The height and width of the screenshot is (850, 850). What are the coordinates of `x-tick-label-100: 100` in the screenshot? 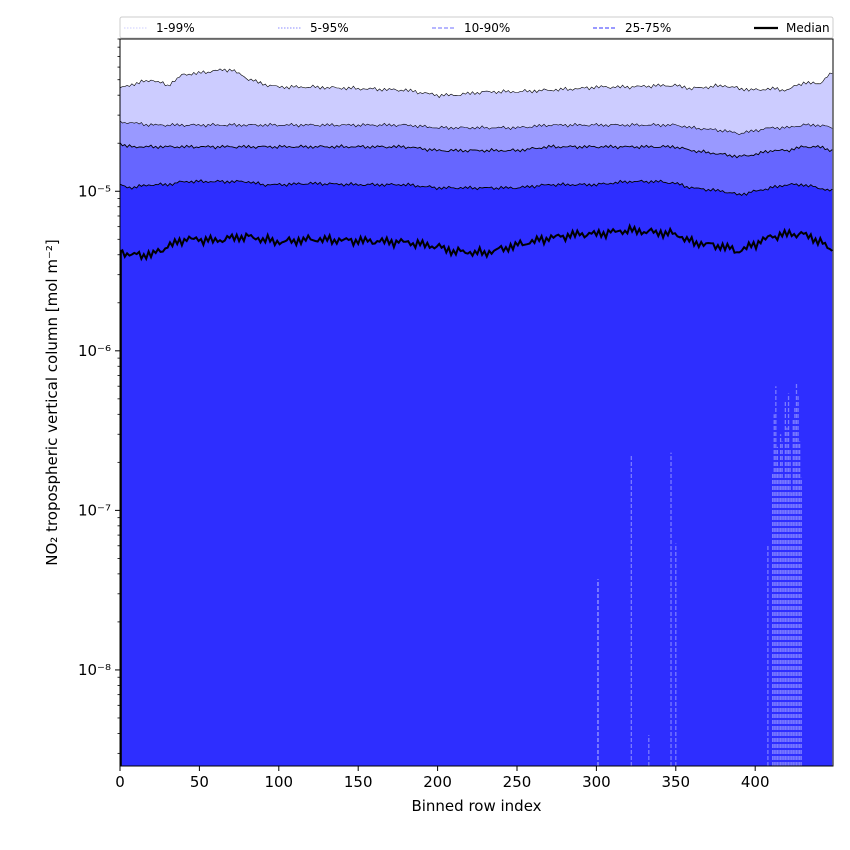 It's located at (278, 782).